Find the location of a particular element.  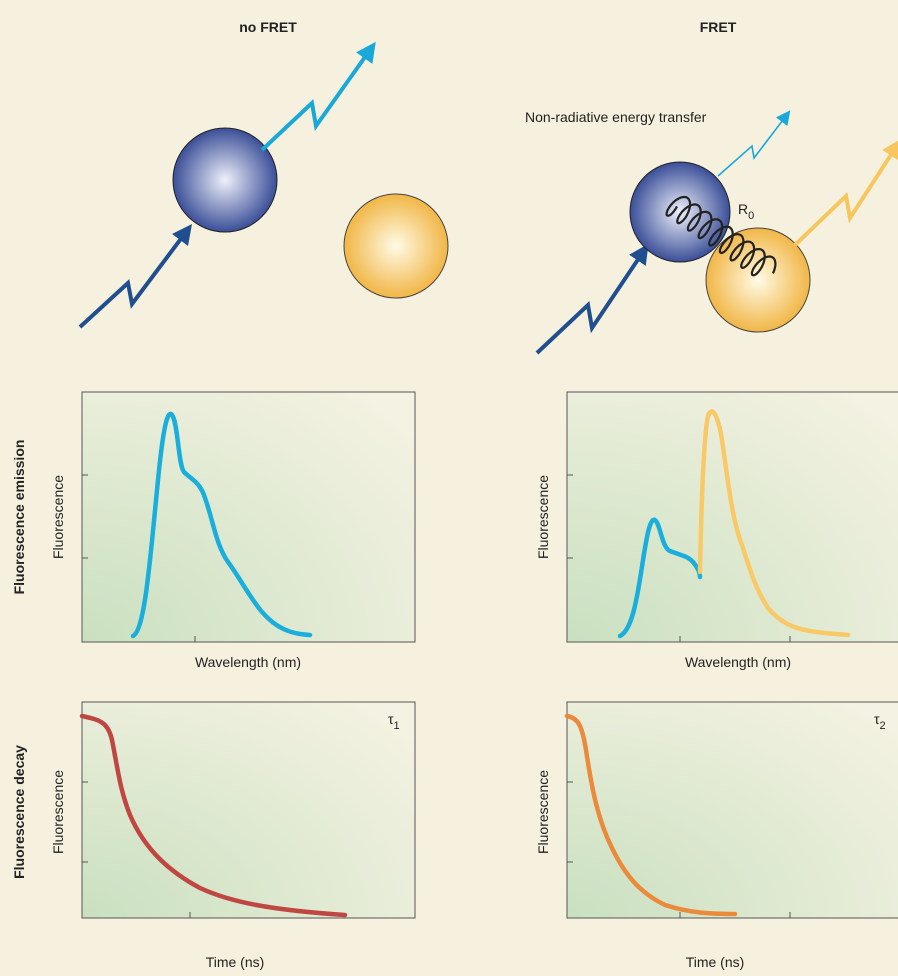

distance-label: R0 is located at coordinates (746, 211).